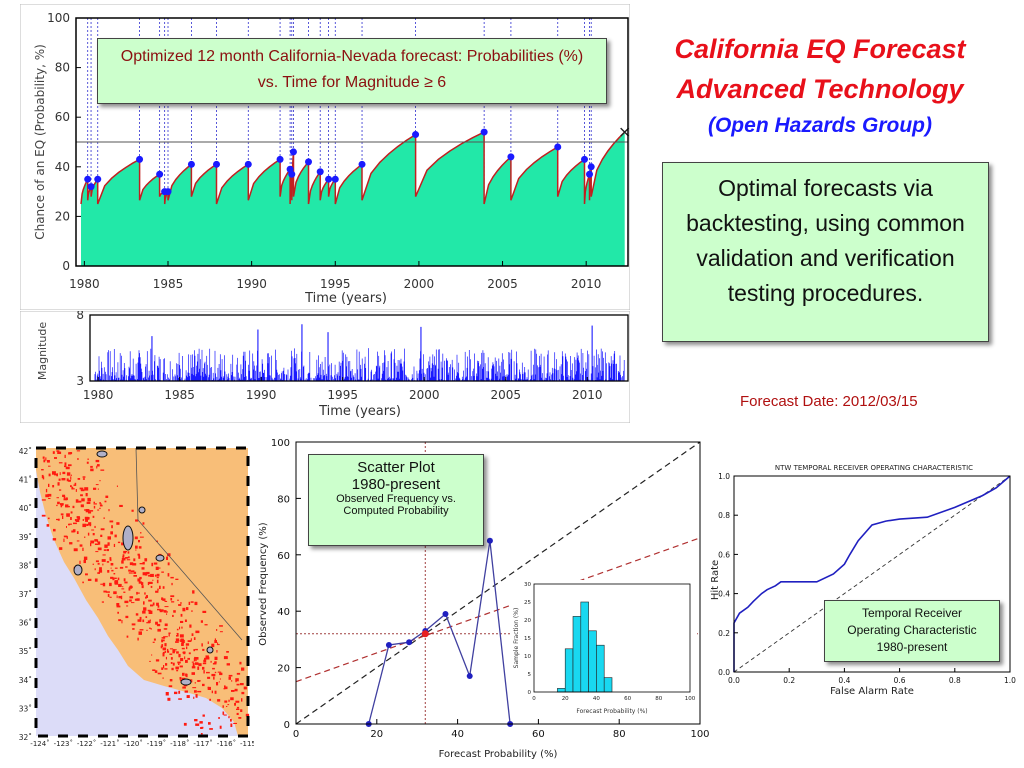  Describe the element at coordinates (335, 276) in the screenshot. I see `x-tick-labels: 1980 1985 1990 1995 2000 2005 2010` at that location.